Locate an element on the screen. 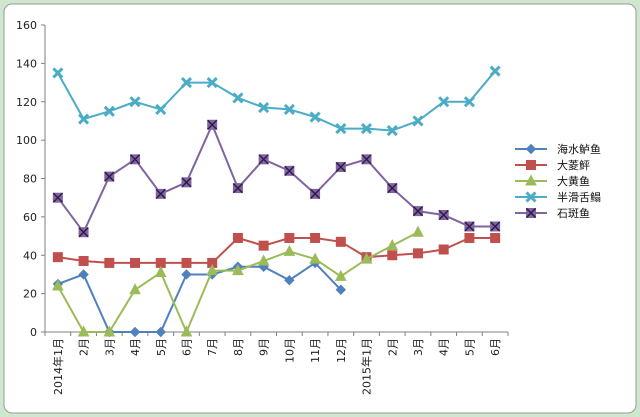 This screenshot has height=417, width=640. watermark: 水产前沿 is located at coordinates (556, 388).